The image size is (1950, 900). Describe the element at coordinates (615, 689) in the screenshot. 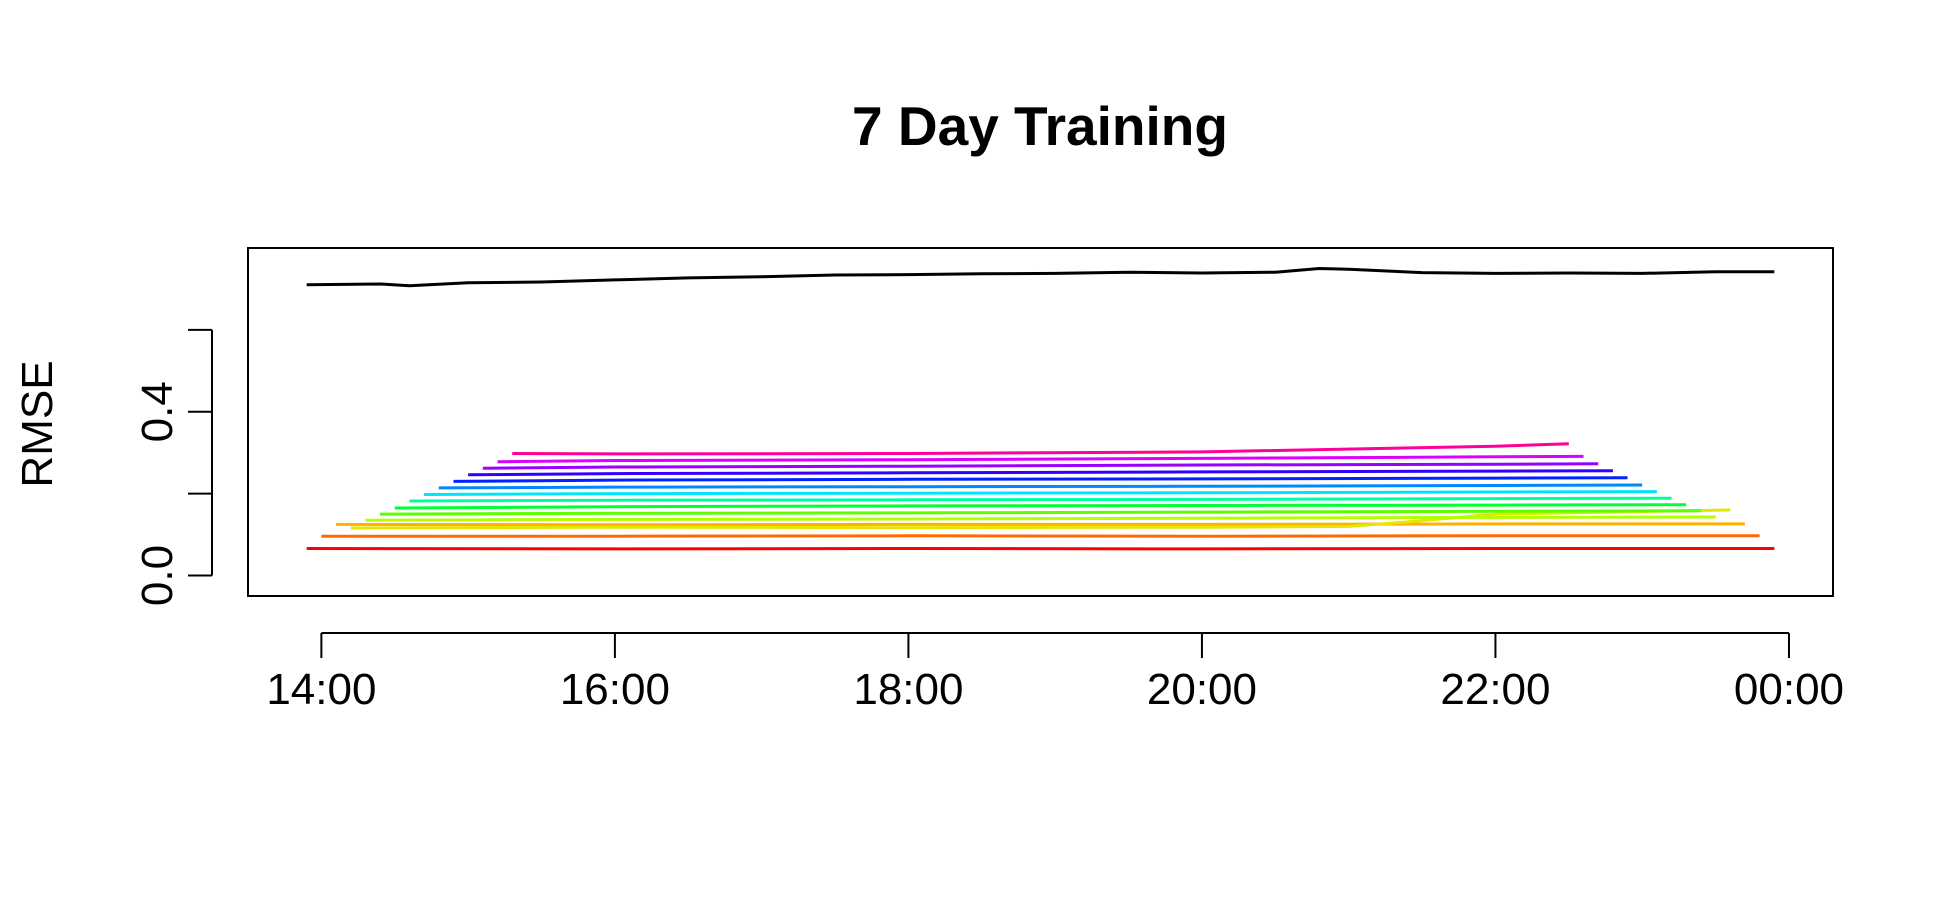

I see `x-tick-label: 16:00` at that location.